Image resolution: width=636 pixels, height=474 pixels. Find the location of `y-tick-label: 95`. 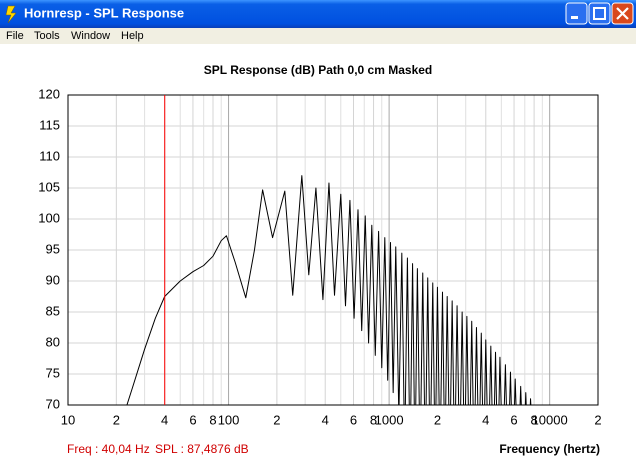

y-tick-label: 95 is located at coordinates (53, 248).